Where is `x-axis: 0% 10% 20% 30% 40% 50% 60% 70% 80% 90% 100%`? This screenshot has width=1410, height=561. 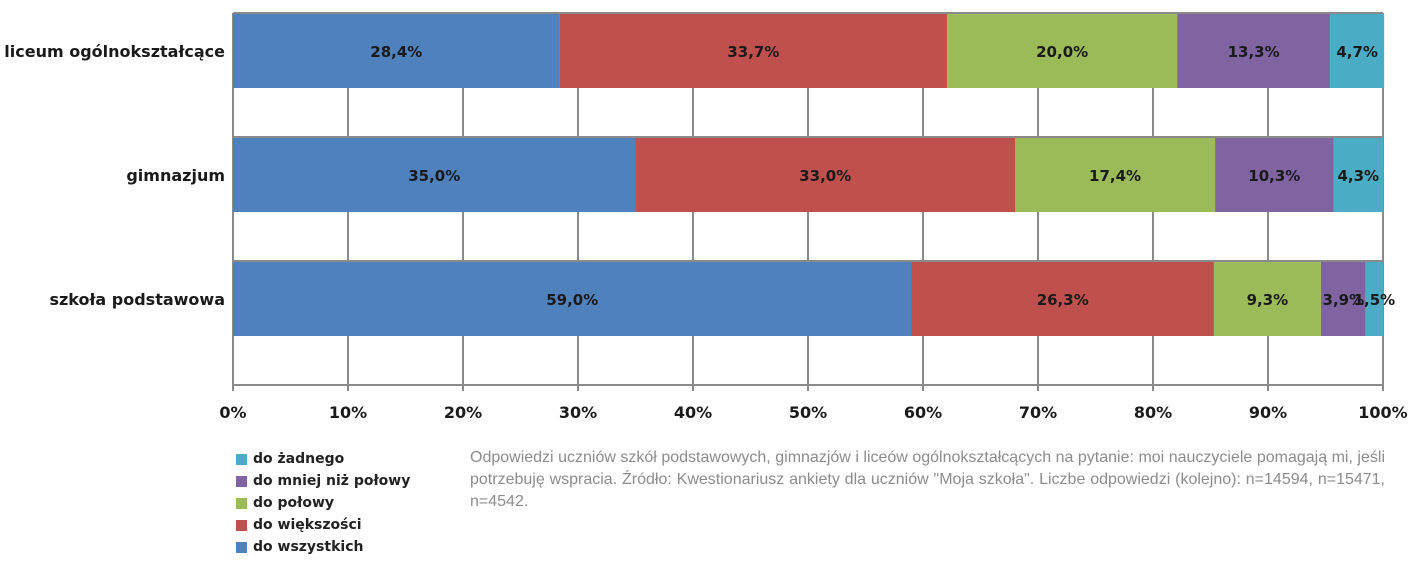 x-axis: 0% 10% 20% 30% 40% 50% 60% 70% 80% 90% 100% is located at coordinates (813, 403).